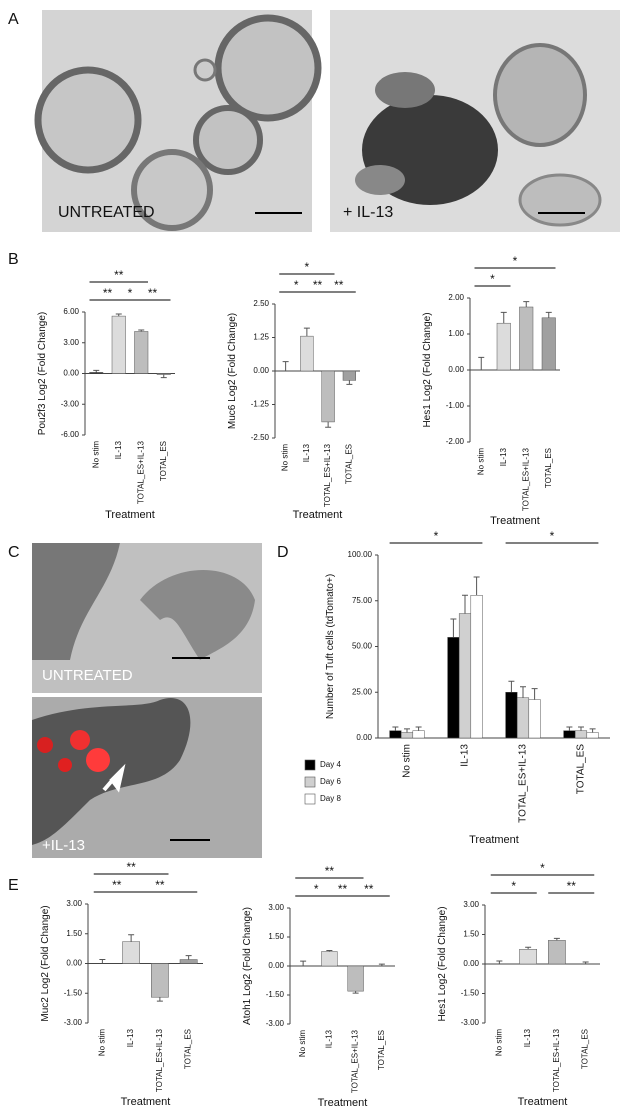 This screenshot has height=1115, width=632. I want to click on image-il13-c, so click(147, 777).